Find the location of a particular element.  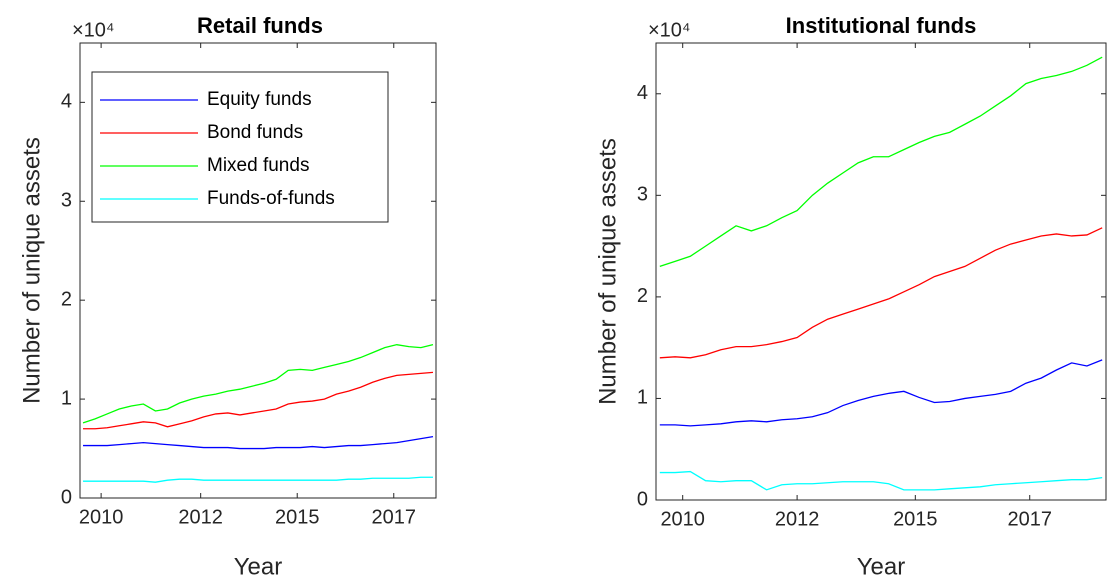

legend-box is located at coordinates (240, 147).